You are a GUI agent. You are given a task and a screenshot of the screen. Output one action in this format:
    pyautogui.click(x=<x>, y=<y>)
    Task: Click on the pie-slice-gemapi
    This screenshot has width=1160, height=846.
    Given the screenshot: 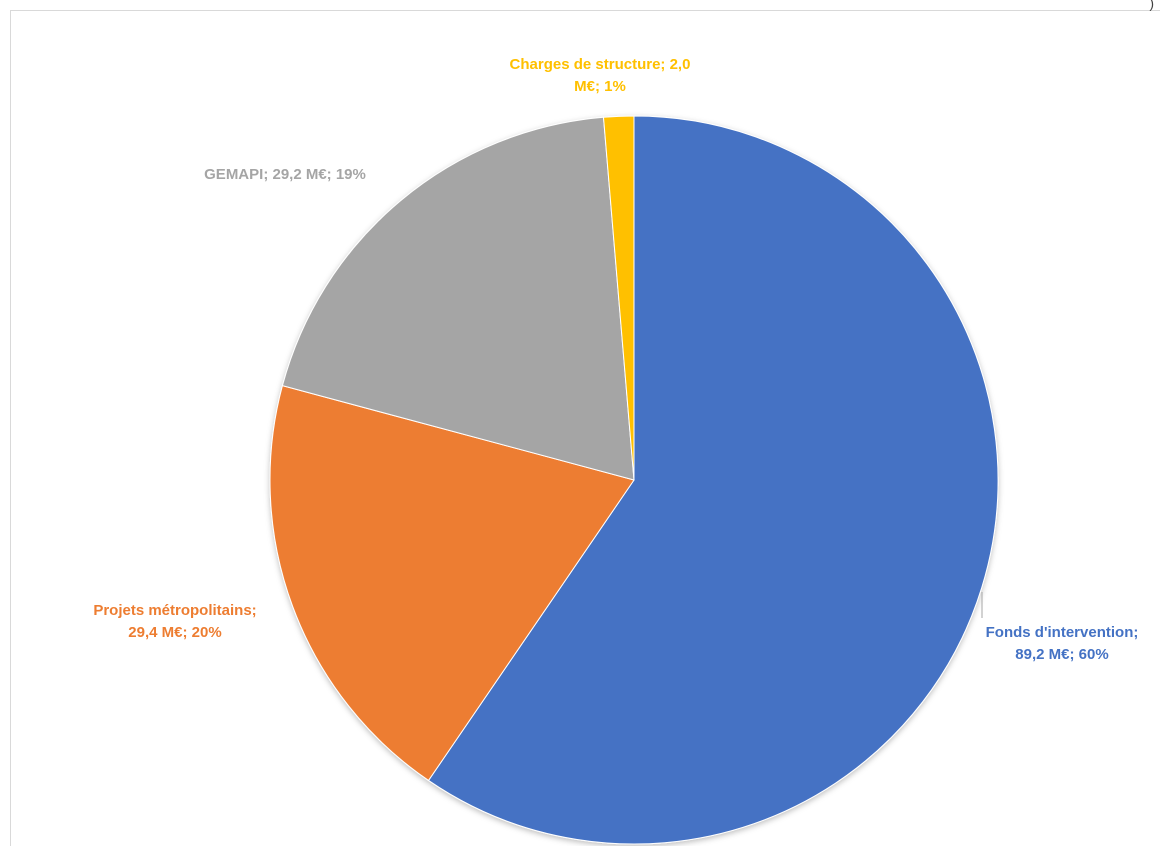 What is the action you would take?
    pyautogui.click(x=458, y=298)
    